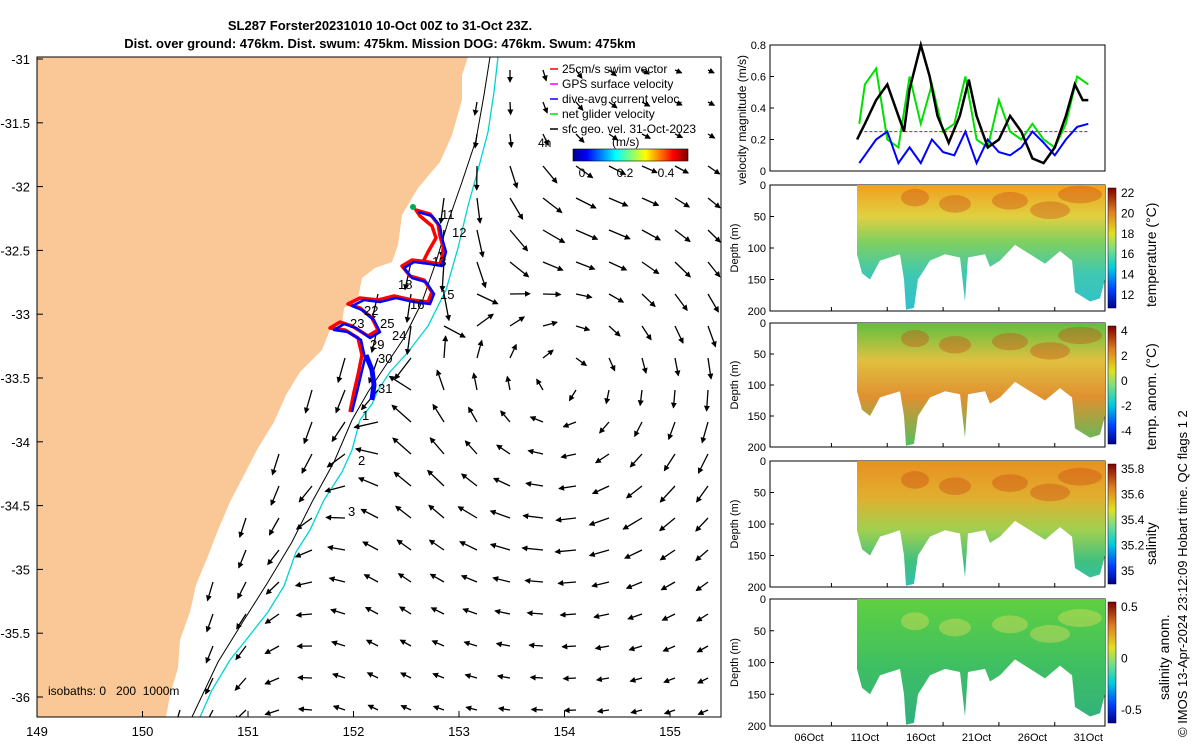 This screenshot has width=1200, height=750. I want to click on section-field-clip, so click(981, 384).